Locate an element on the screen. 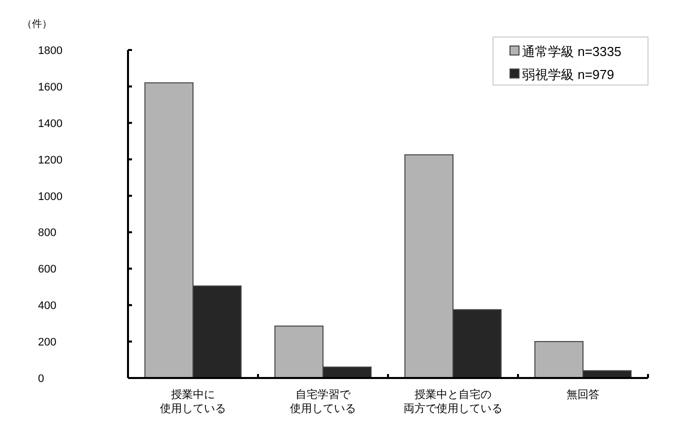 This screenshot has height=424, width=681. ytick: 1600 is located at coordinates (50, 87).